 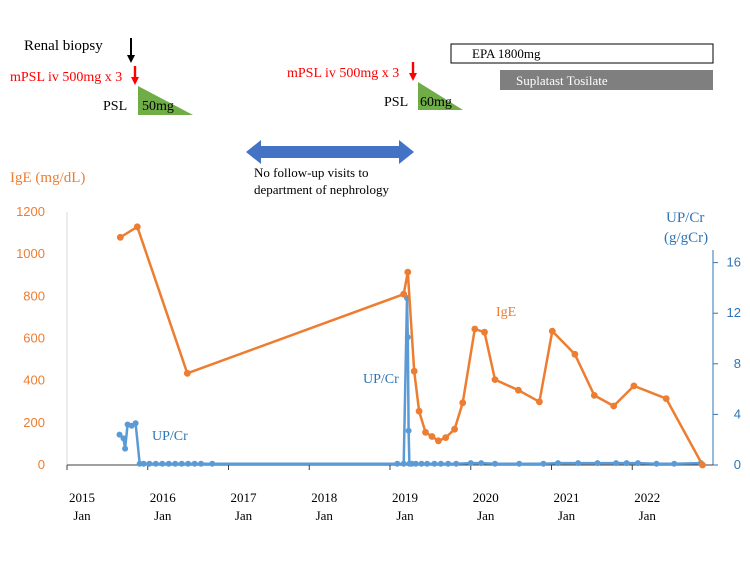 What do you see at coordinates (66, 77) in the screenshot?
I see `mpsl-pulse-1-label: mPSL iv 500mg x 3` at bounding box center [66, 77].